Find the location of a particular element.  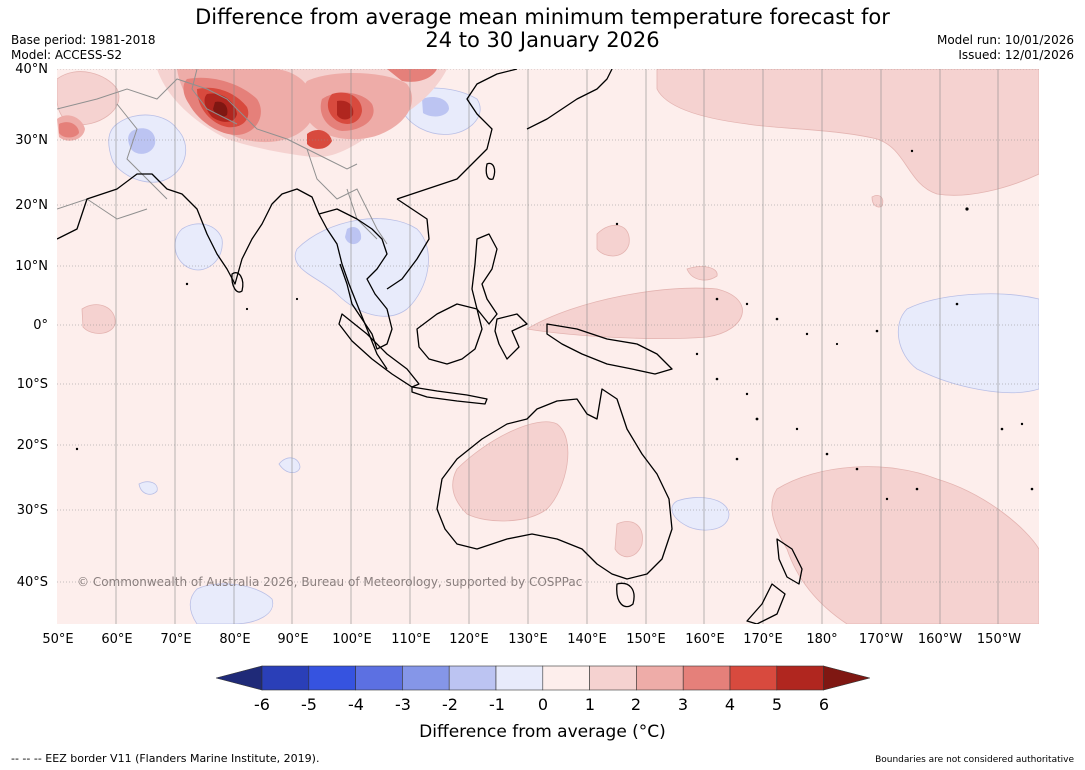

lat-label: 20°S is located at coordinates (32, 445).